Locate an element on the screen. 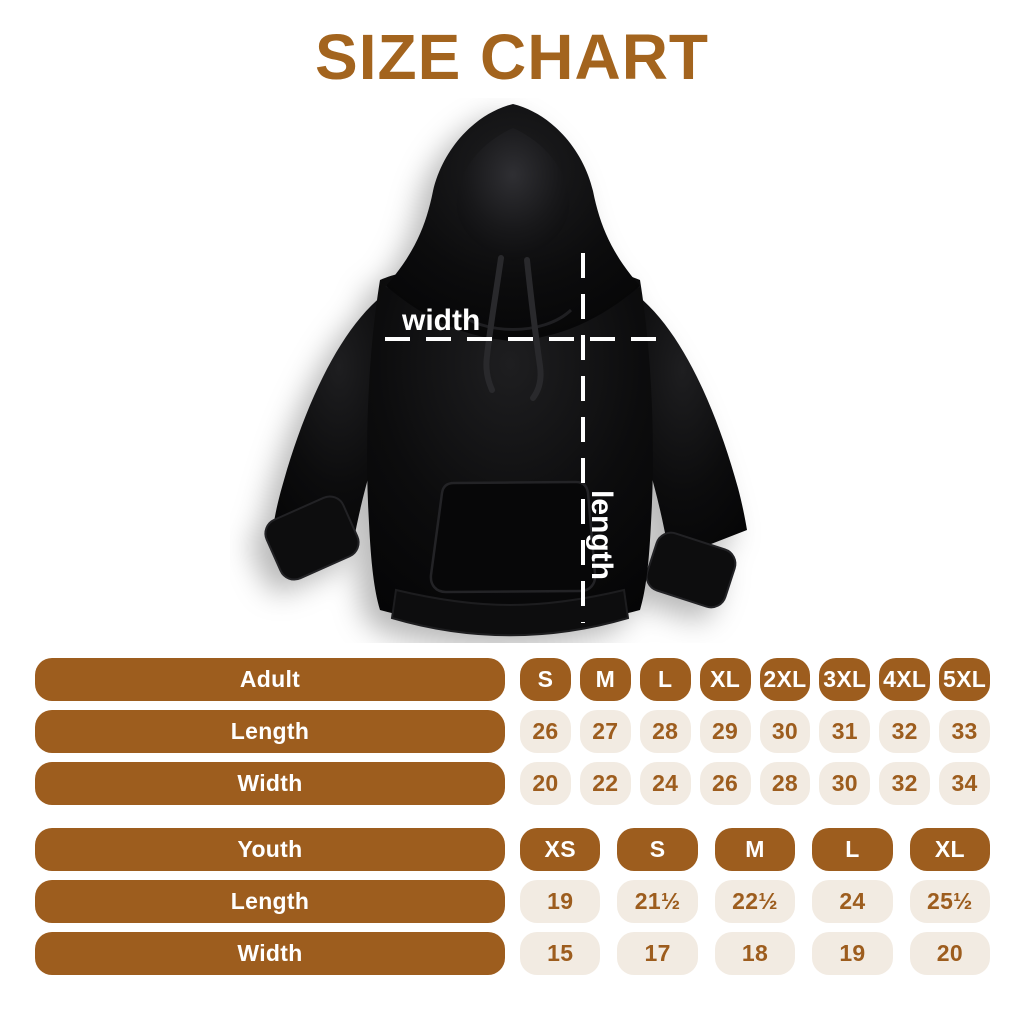 This screenshot has width=1024, height=1024. hoodie-collar-seam is located at coordinates (513, 319).